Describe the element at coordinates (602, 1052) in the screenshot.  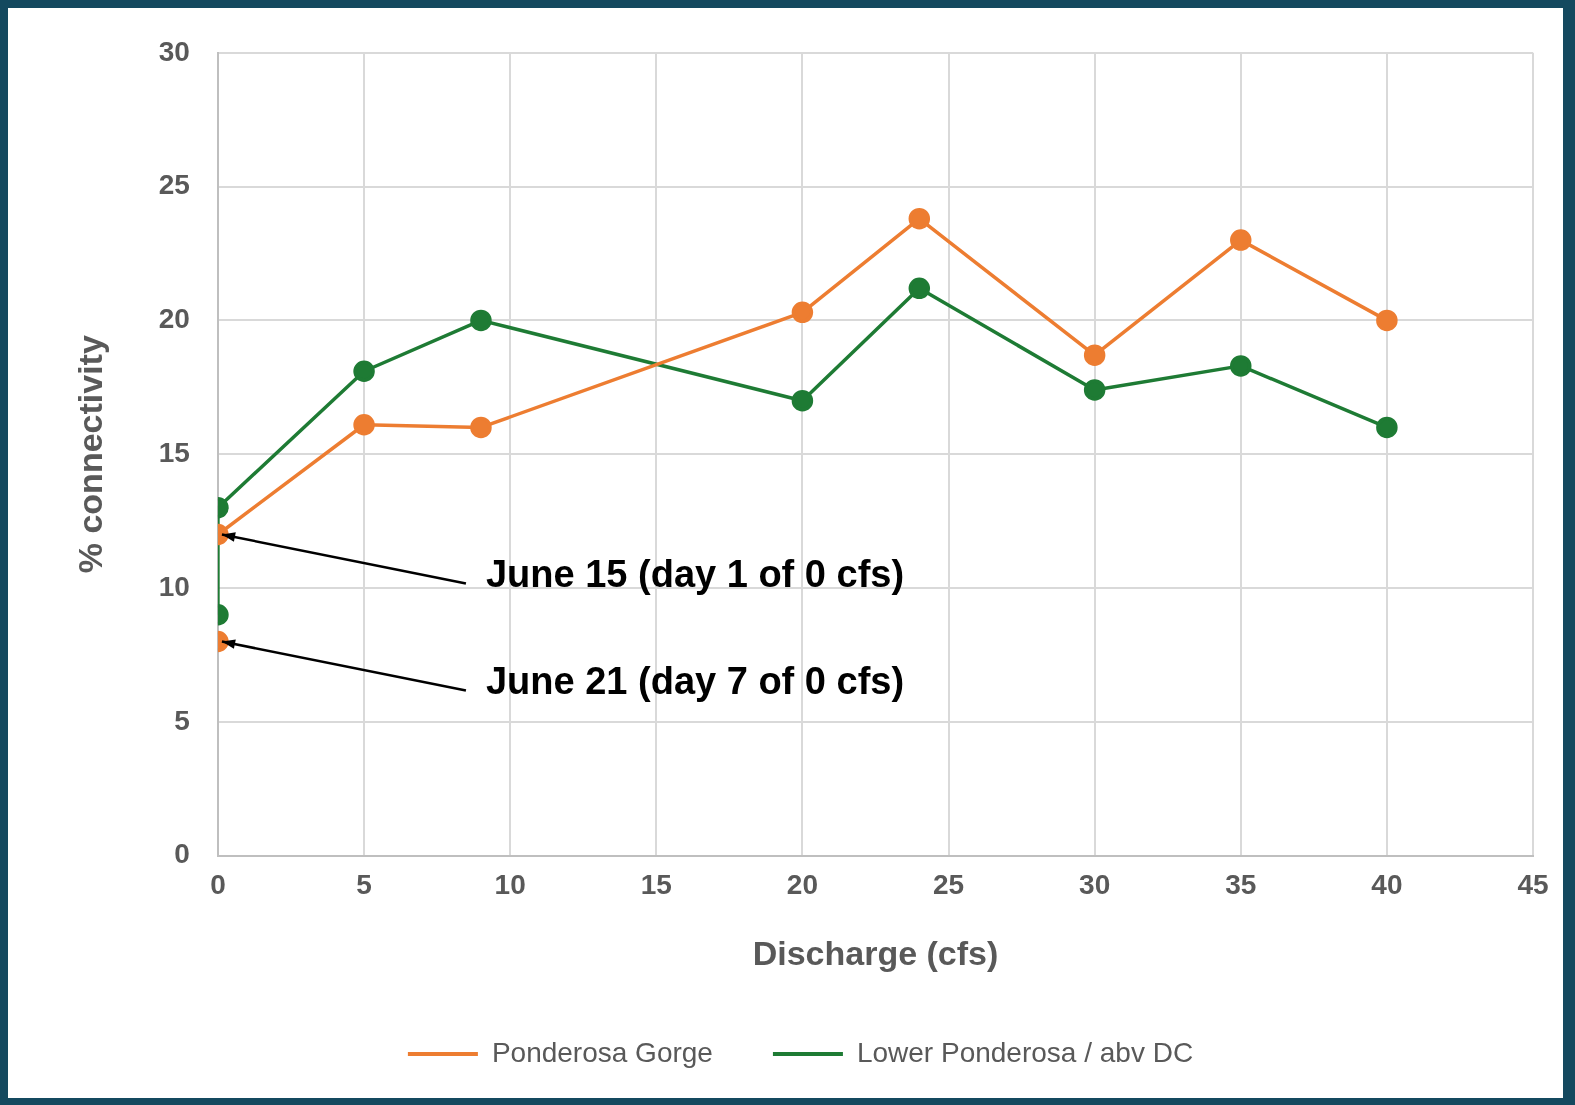
I see `legend-label: Ponderosa Gorge` at that location.